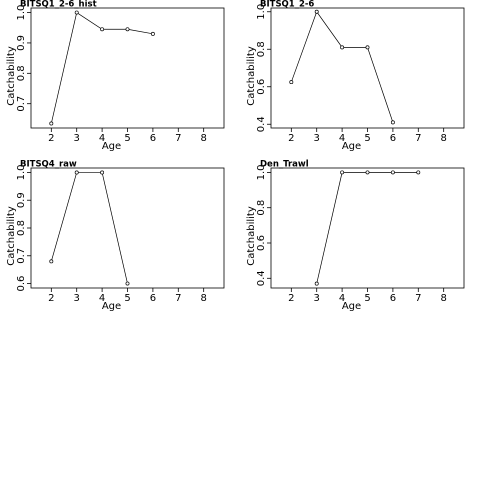 This screenshot has width=480, height=480. What do you see at coordinates (58, 5) in the screenshot?
I see `panel-title: BITSQ1_2-6_hist` at bounding box center [58, 5].